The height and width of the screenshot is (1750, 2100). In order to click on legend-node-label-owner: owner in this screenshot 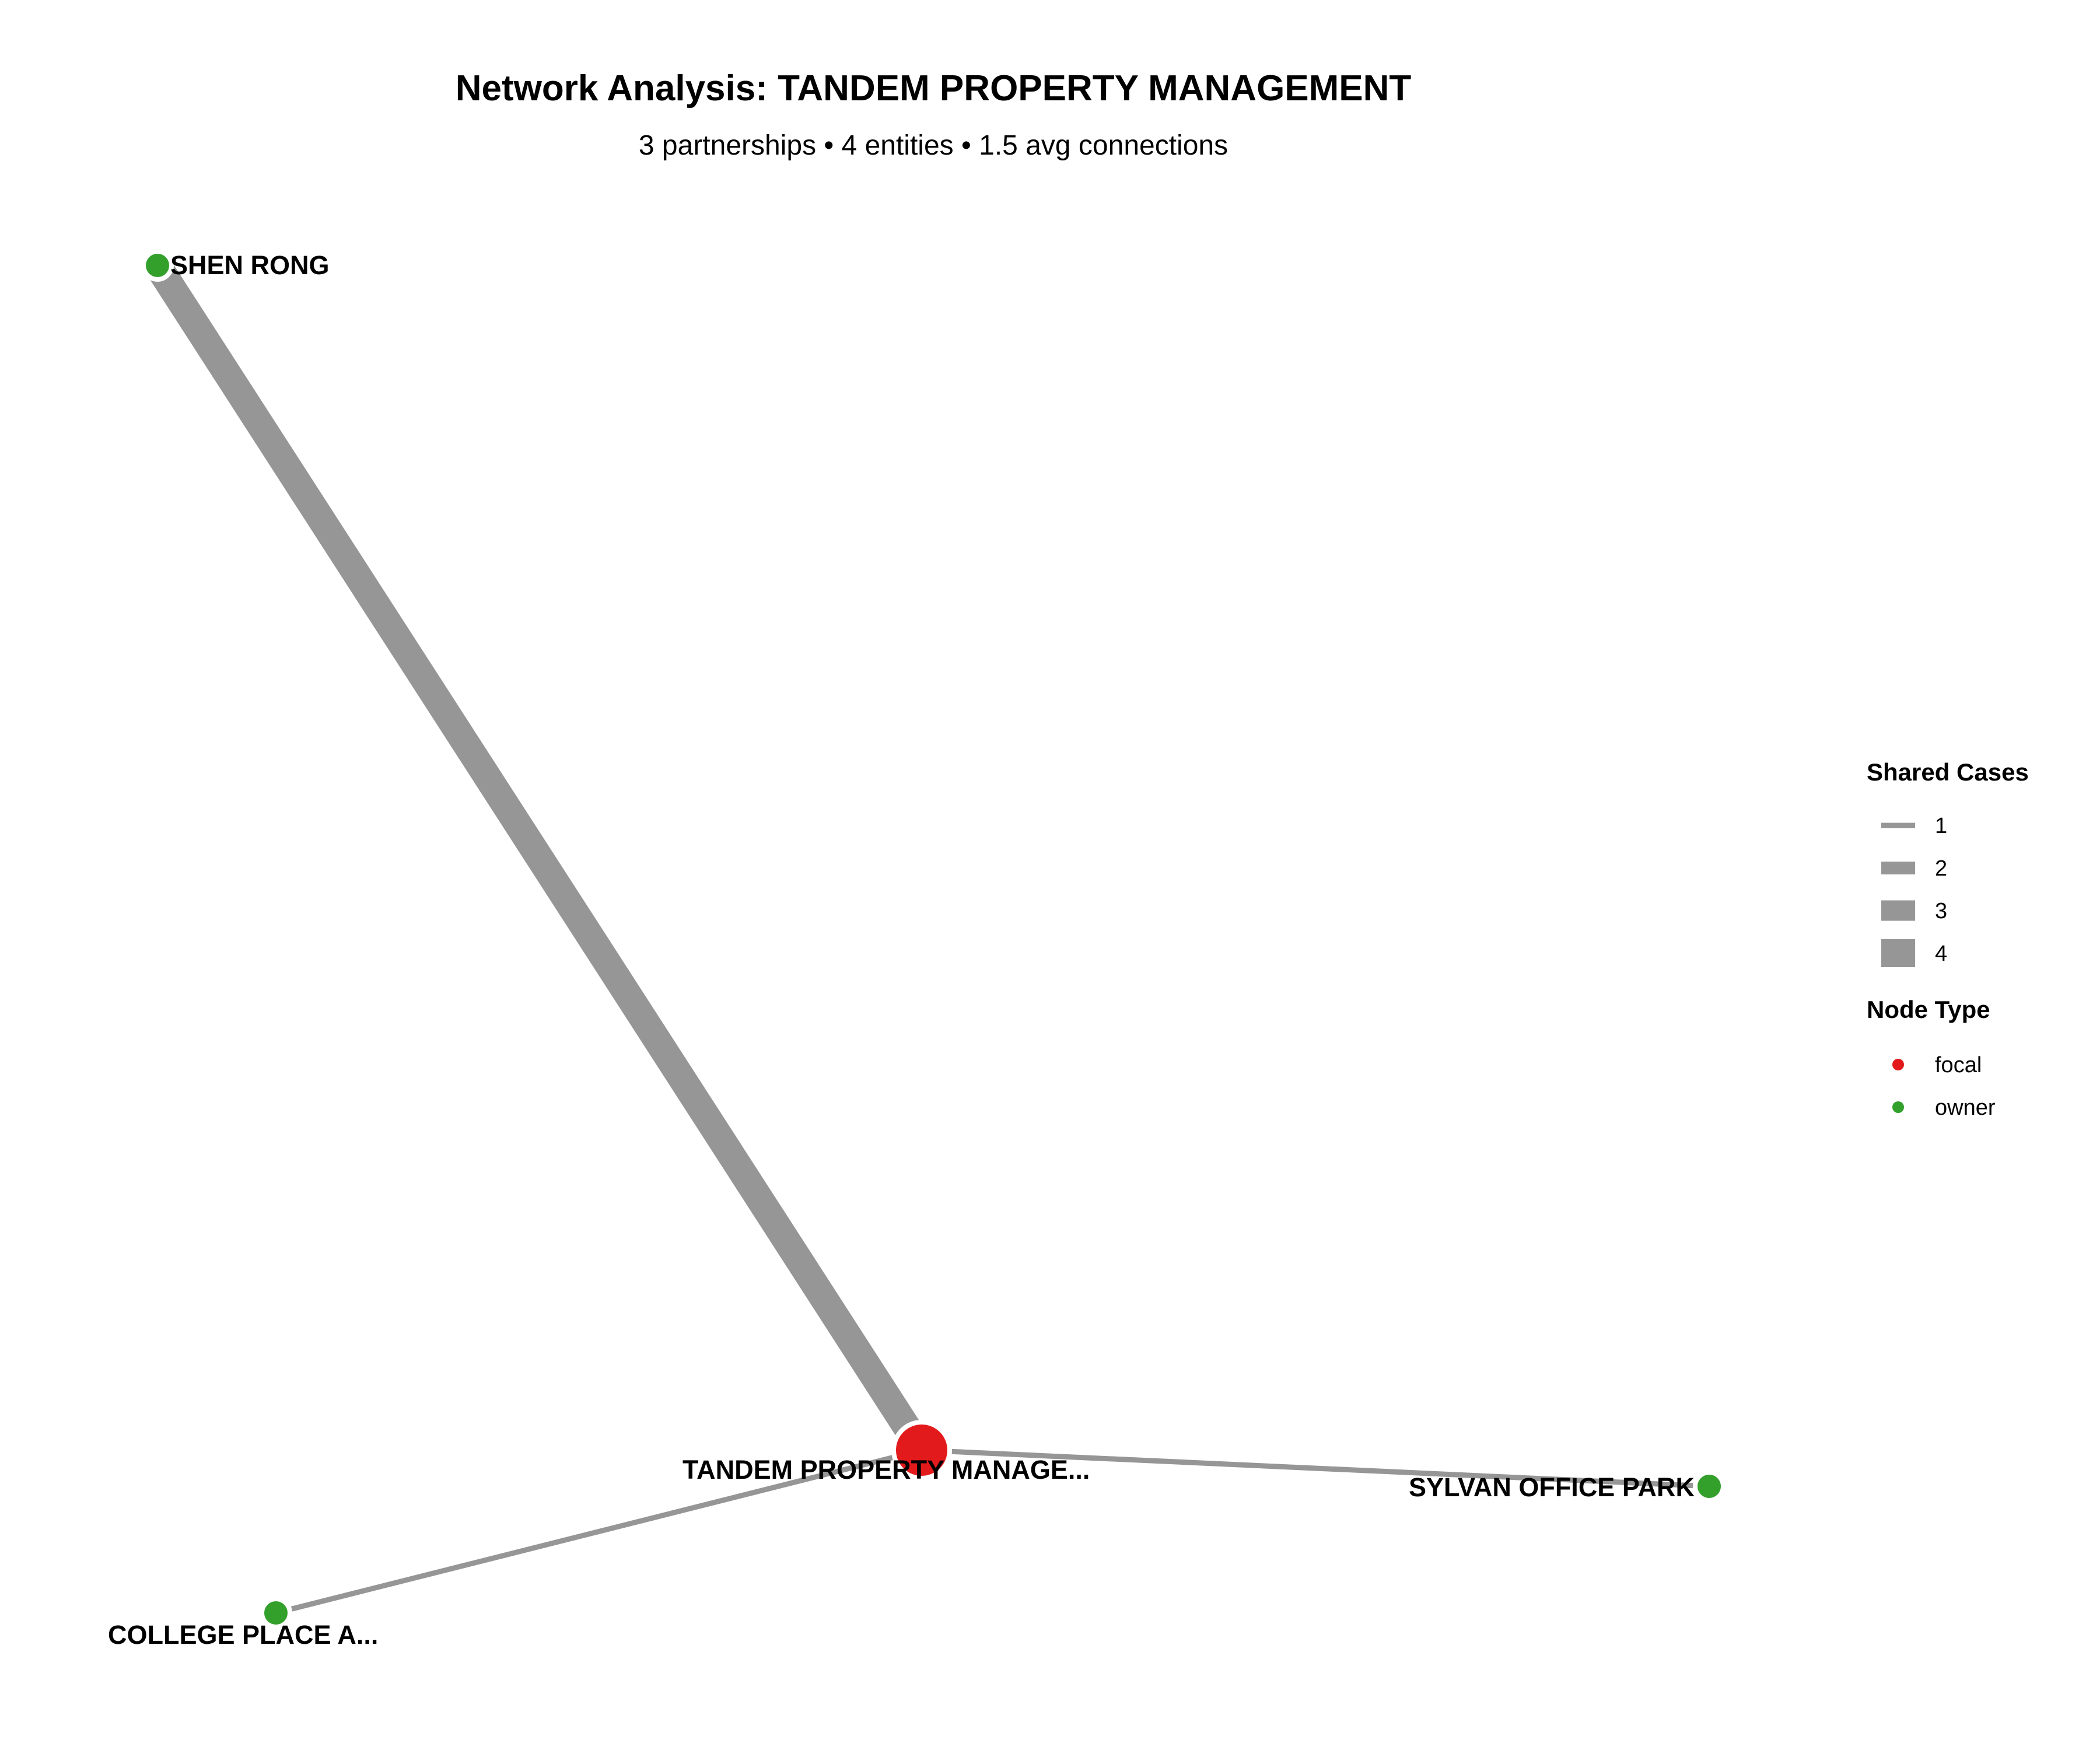, I will do `click(1965, 1108)`.